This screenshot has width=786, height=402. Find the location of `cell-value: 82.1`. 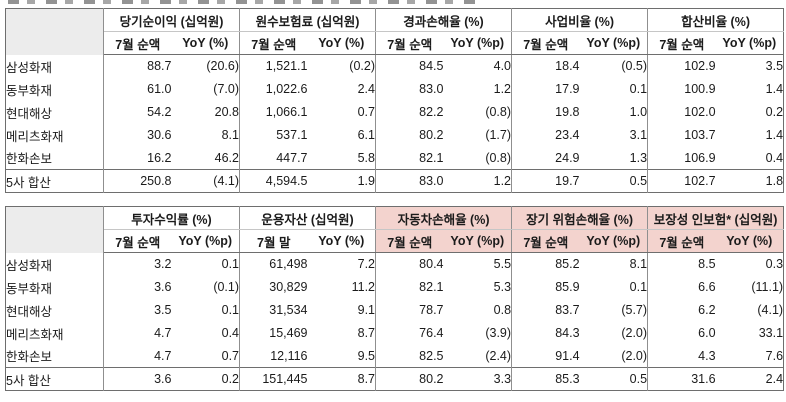

cell-value: 82.1 is located at coordinates (409, 287).